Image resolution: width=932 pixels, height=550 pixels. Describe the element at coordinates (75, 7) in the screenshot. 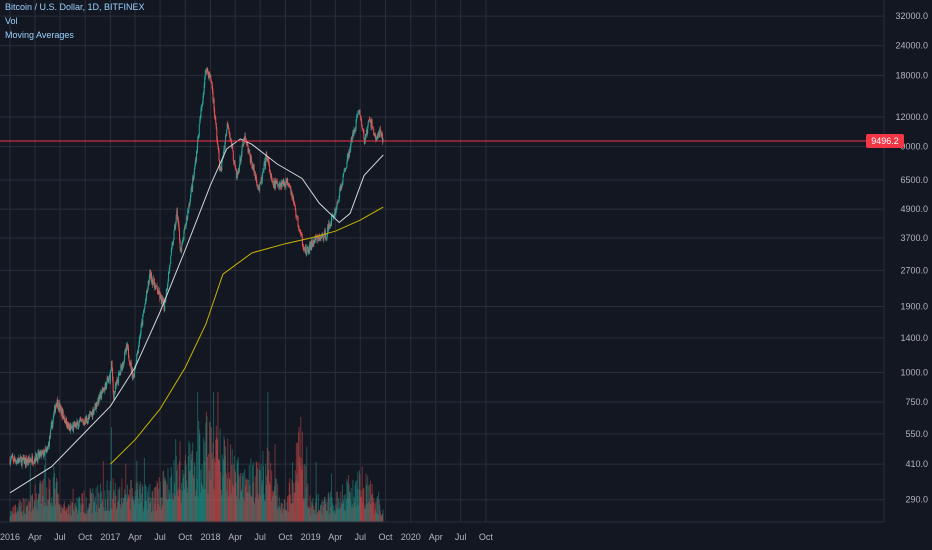

I see `symbol-title: Bitcoin / U.S. Dollar, 1D, BITFINEX` at that location.